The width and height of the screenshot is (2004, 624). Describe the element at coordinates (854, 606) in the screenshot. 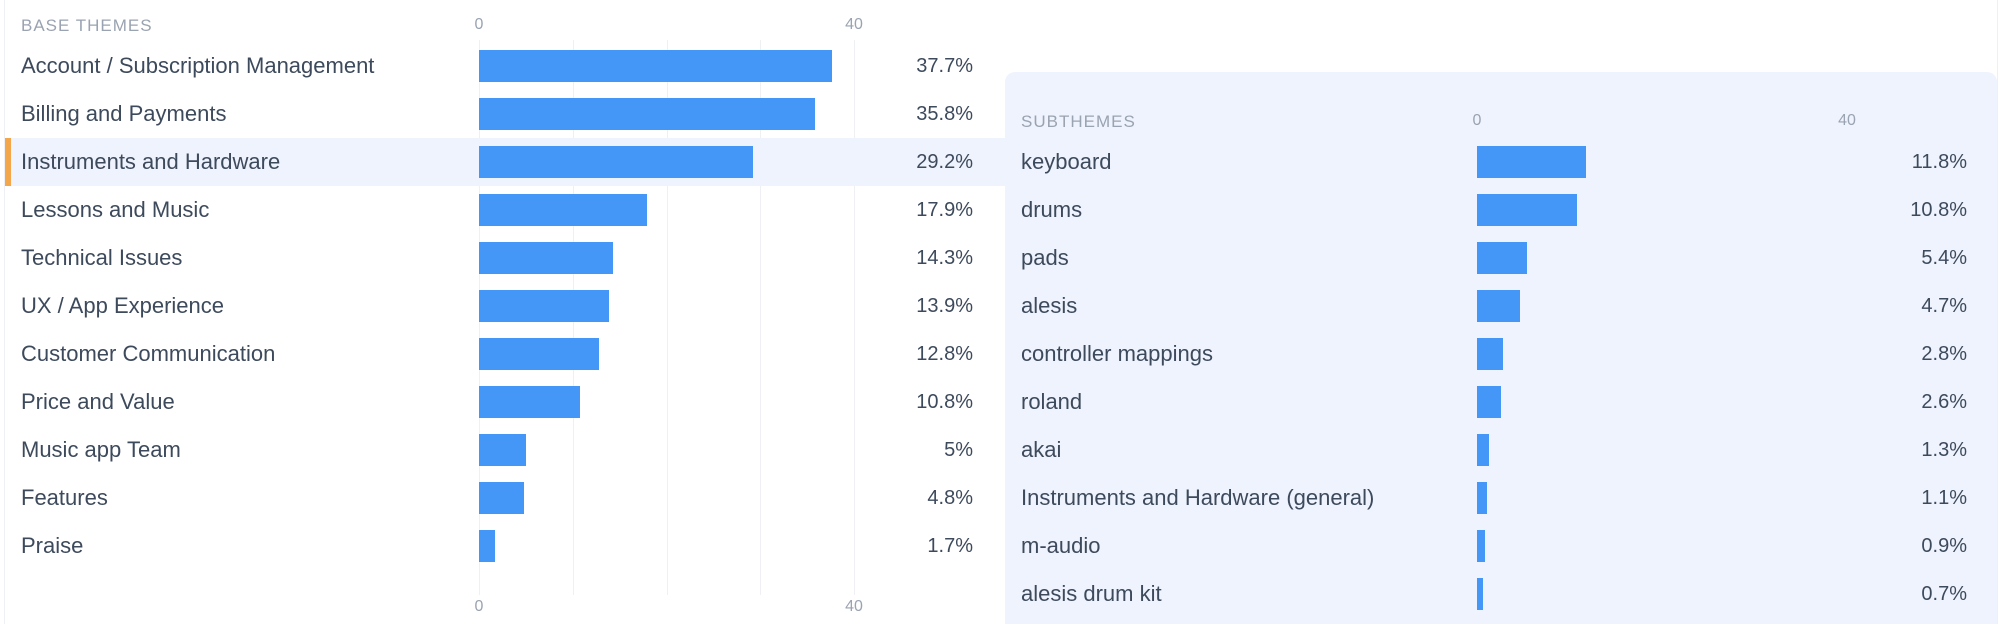

I see `base-axis-tick-40-bottom: 40` at that location.